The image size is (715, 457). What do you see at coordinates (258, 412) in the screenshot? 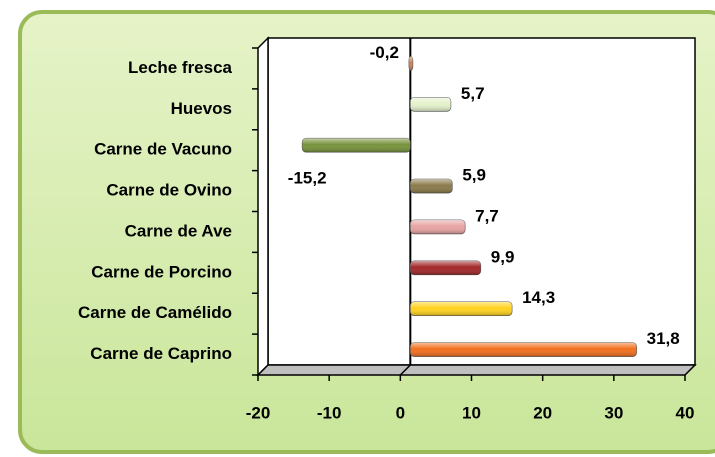
I see `x-tick-label: -20` at bounding box center [258, 412].